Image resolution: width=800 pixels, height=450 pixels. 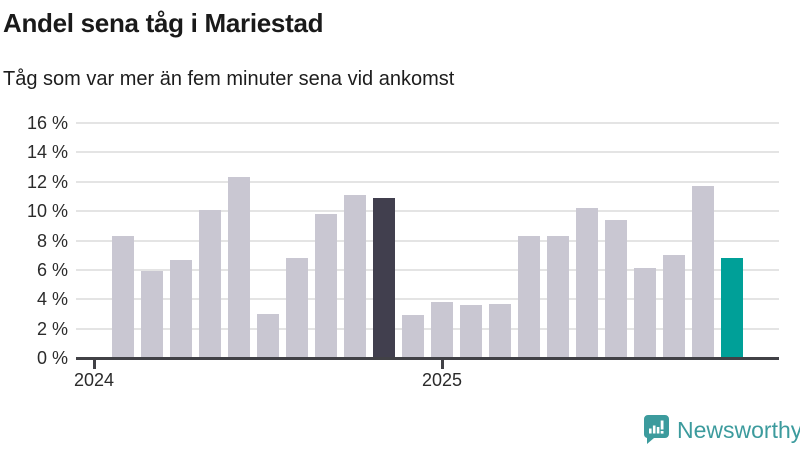 What do you see at coordinates (52, 269) in the screenshot?
I see `y-axis-label-6: 6 %` at bounding box center [52, 269].